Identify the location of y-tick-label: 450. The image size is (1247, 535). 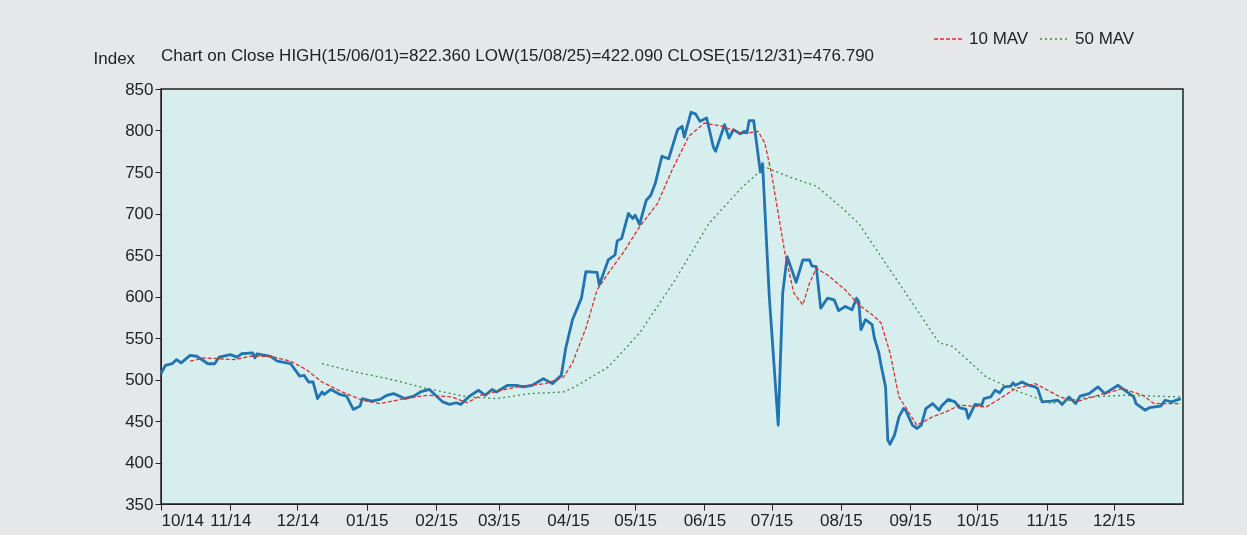
(139, 421).